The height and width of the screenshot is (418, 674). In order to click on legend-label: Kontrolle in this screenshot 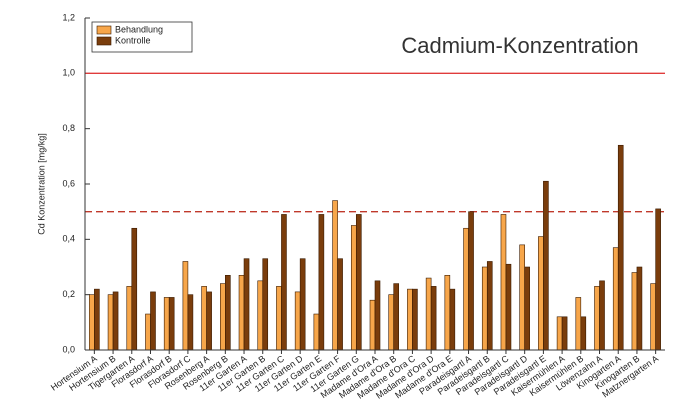, I will do `click(133, 40)`.